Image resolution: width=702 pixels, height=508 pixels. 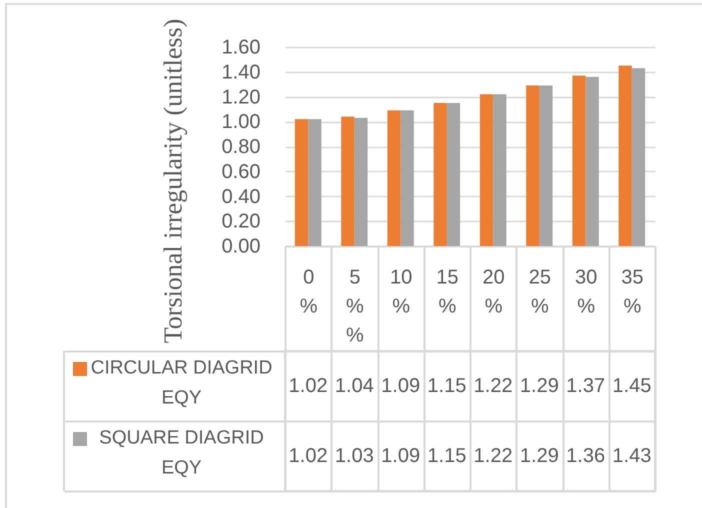 What do you see at coordinates (181, 453) in the screenshot?
I see `legend-label: SQUARE DIAGRID EQY` at bounding box center [181, 453].